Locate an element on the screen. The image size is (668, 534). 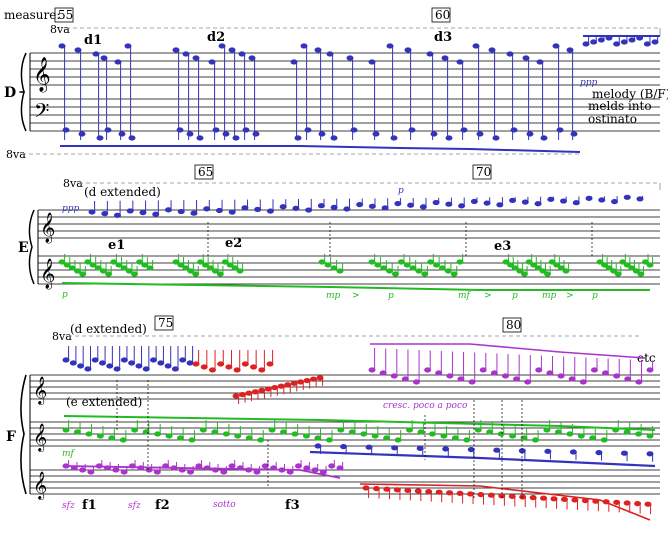
note-ostinato: ostinato is located at coordinates (612, 119).